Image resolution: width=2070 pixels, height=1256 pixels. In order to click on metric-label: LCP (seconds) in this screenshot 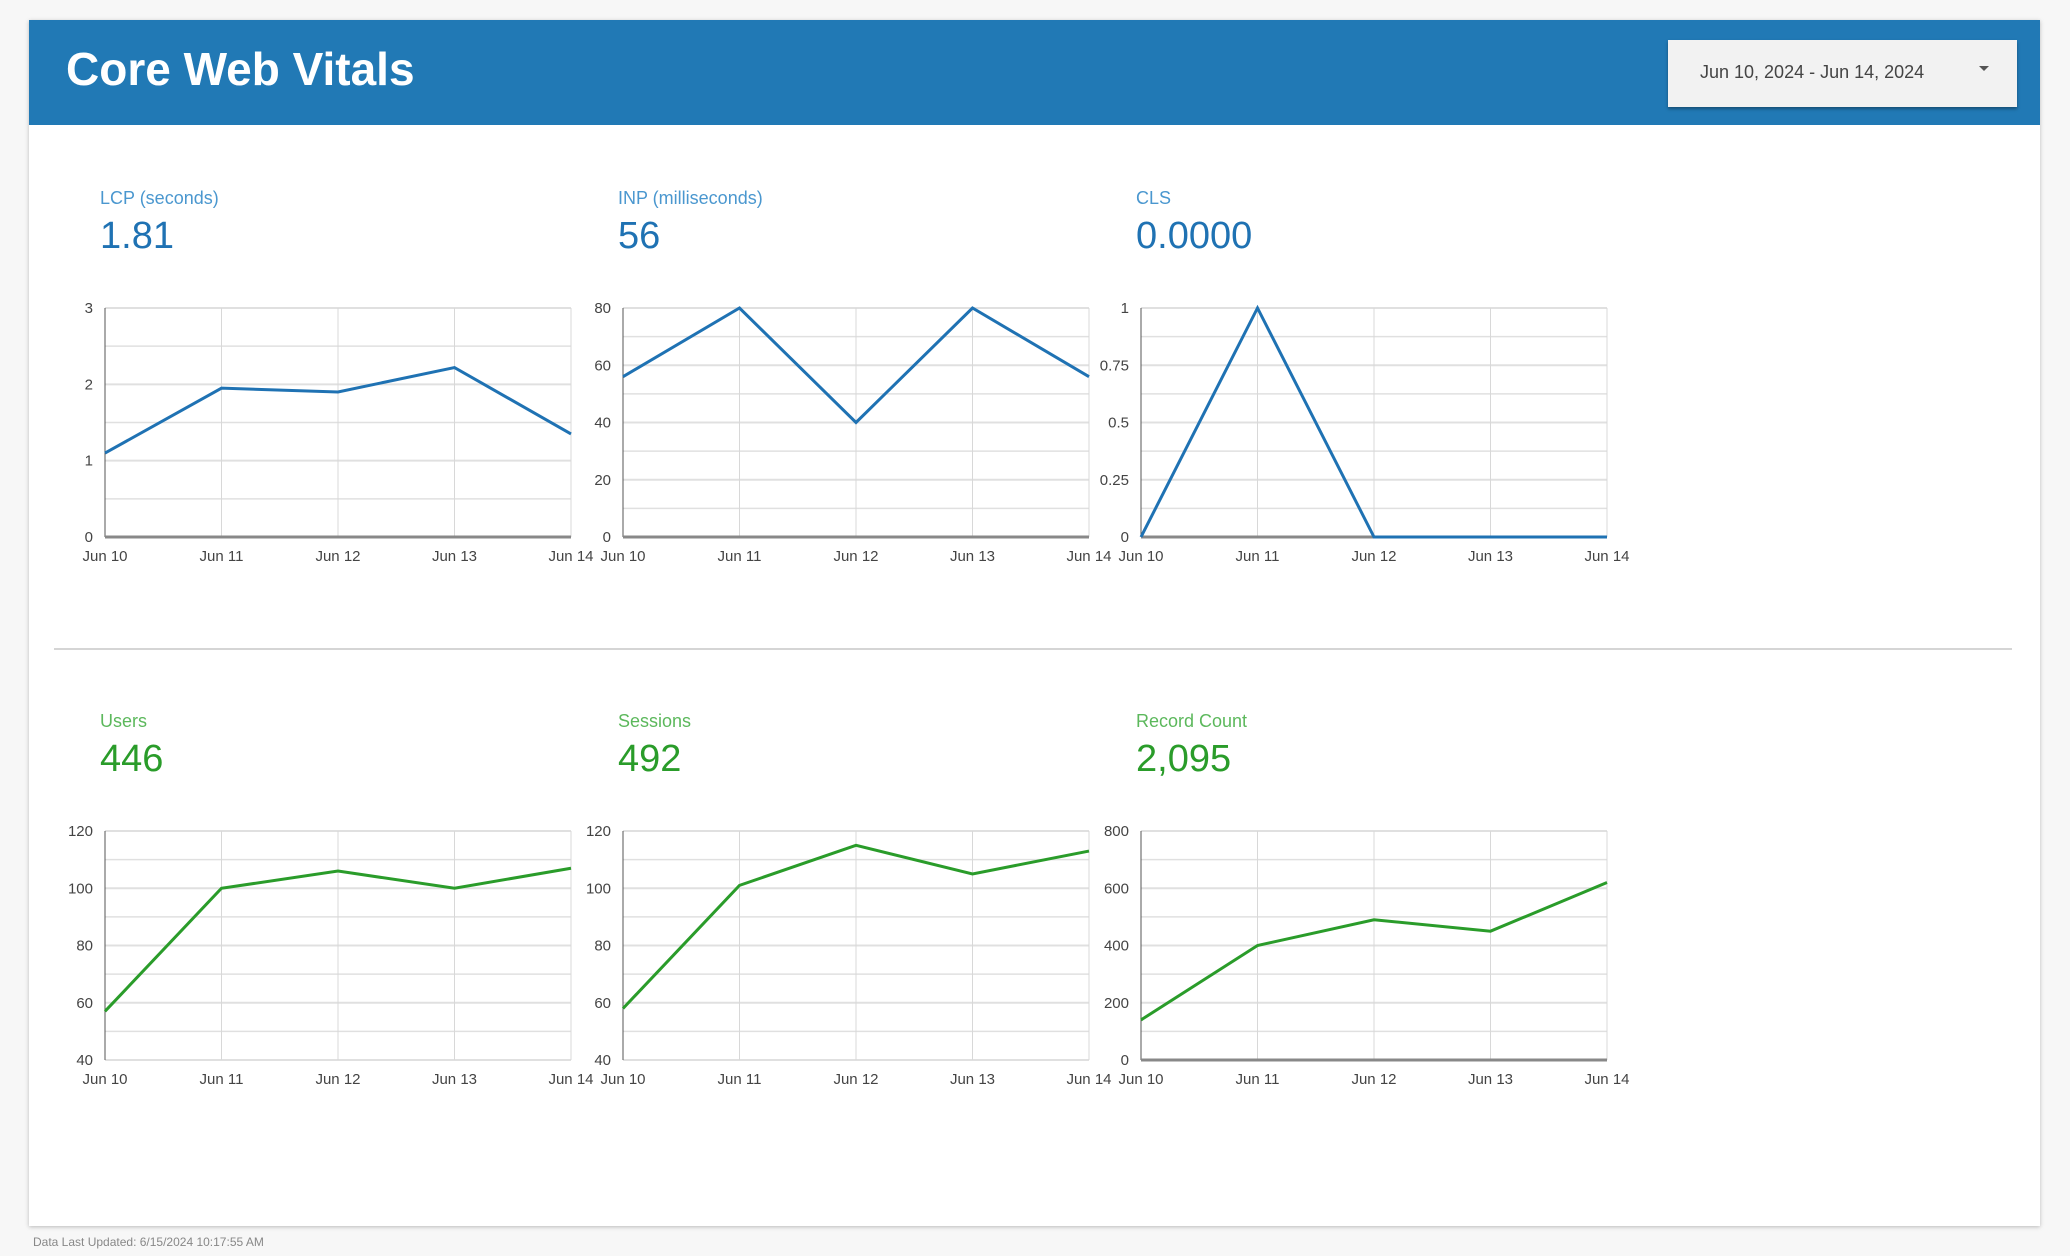, I will do `click(159, 198)`.